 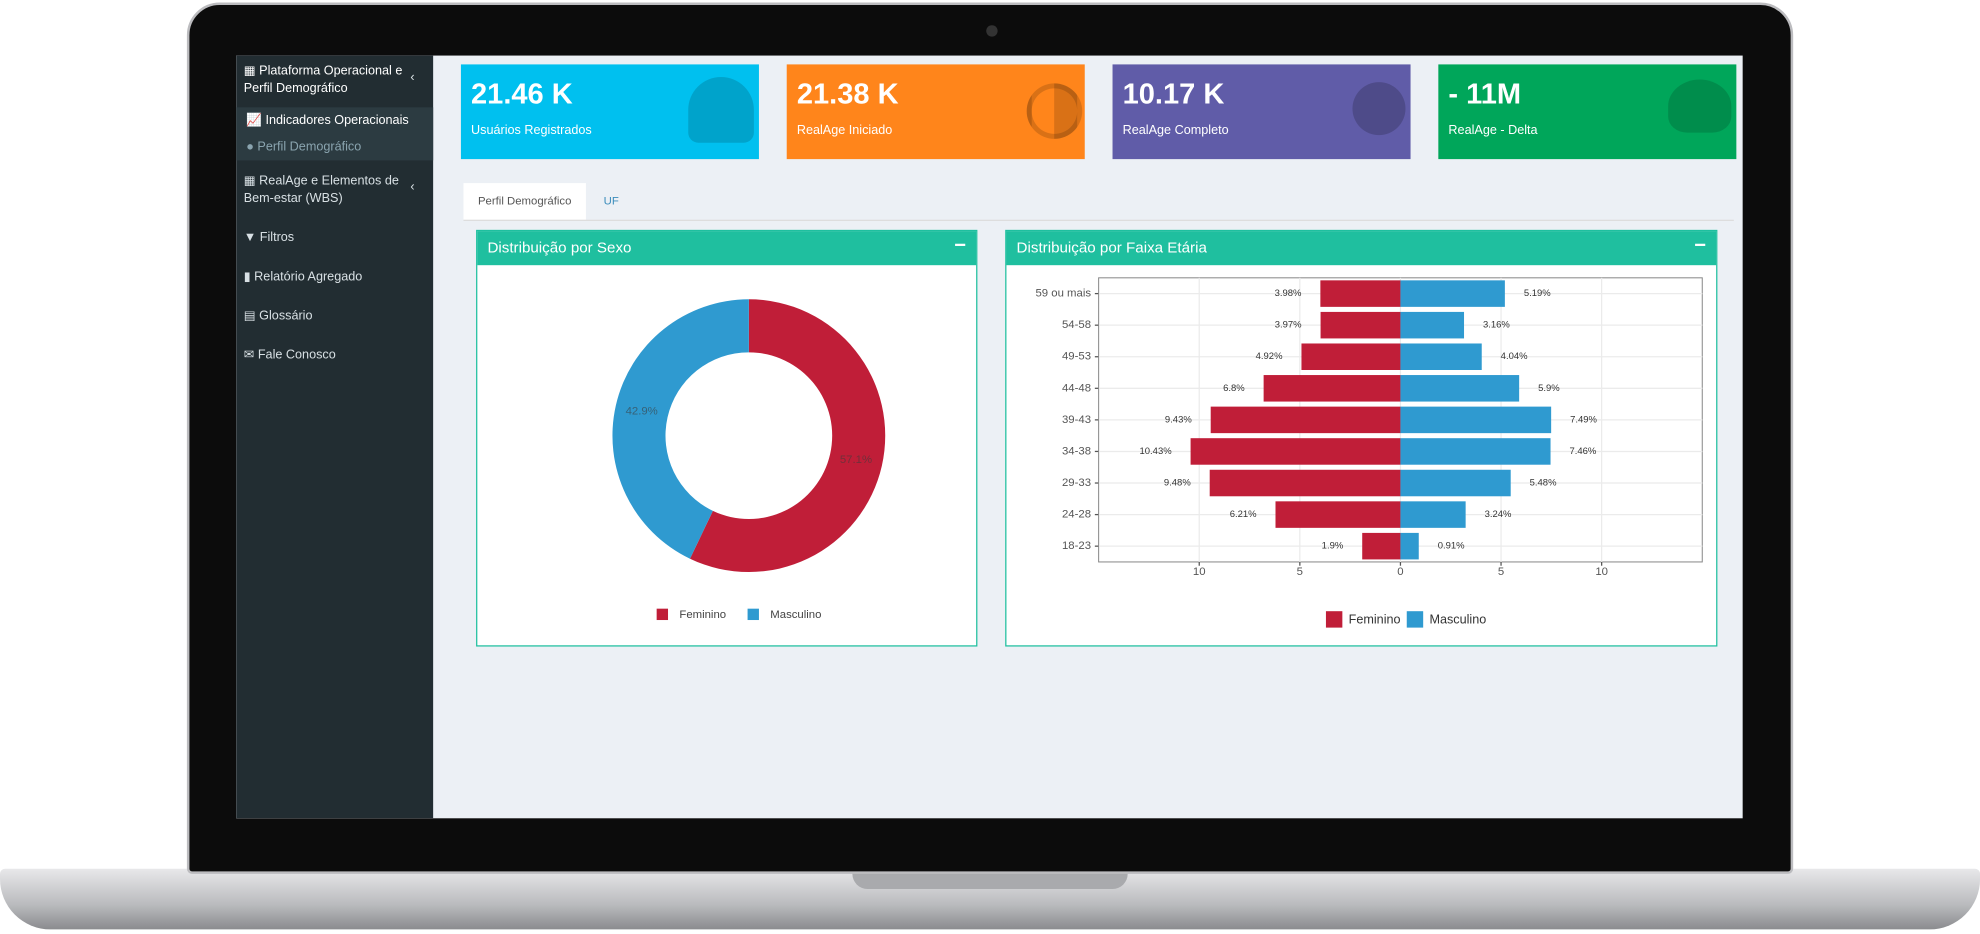 I want to click on menu-label: Glossário, so click(x=286, y=316).